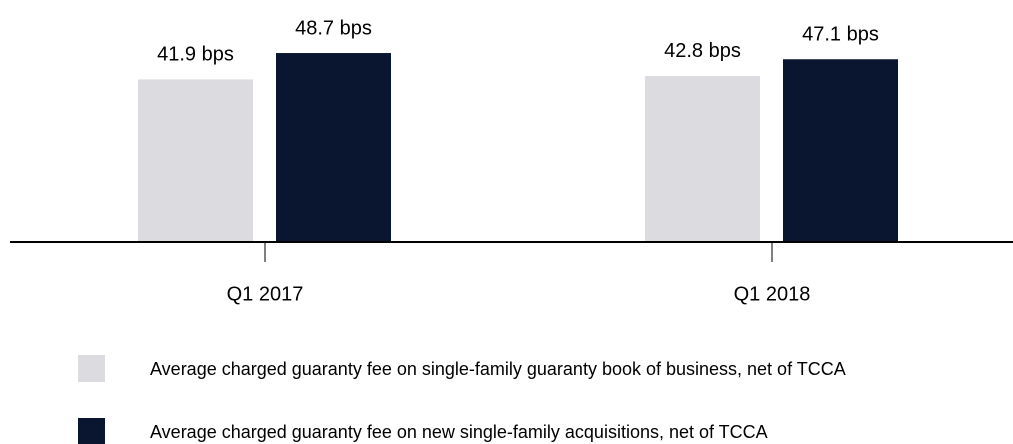  Describe the element at coordinates (265, 294) in the screenshot. I see `x-tick-label: Q1 2017` at that location.